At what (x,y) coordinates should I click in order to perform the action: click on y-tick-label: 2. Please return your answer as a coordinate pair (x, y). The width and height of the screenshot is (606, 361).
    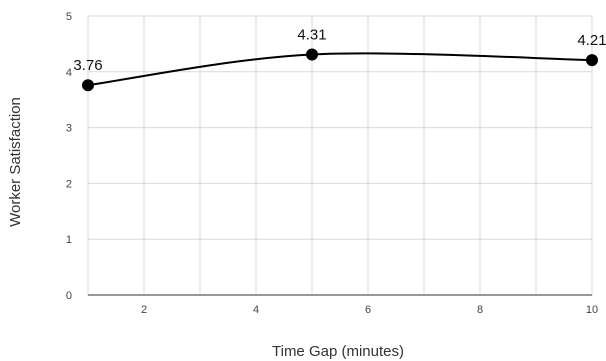
    Looking at the image, I should click on (69, 184).